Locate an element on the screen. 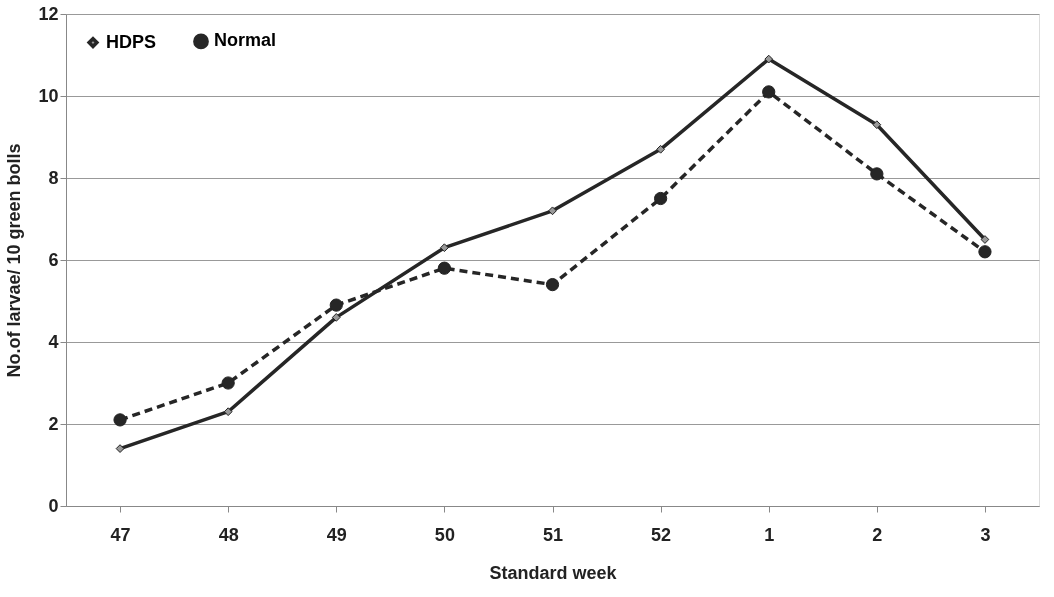 This screenshot has width=1054, height=597. x-tick-label: 3 is located at coordinates (985, 534).